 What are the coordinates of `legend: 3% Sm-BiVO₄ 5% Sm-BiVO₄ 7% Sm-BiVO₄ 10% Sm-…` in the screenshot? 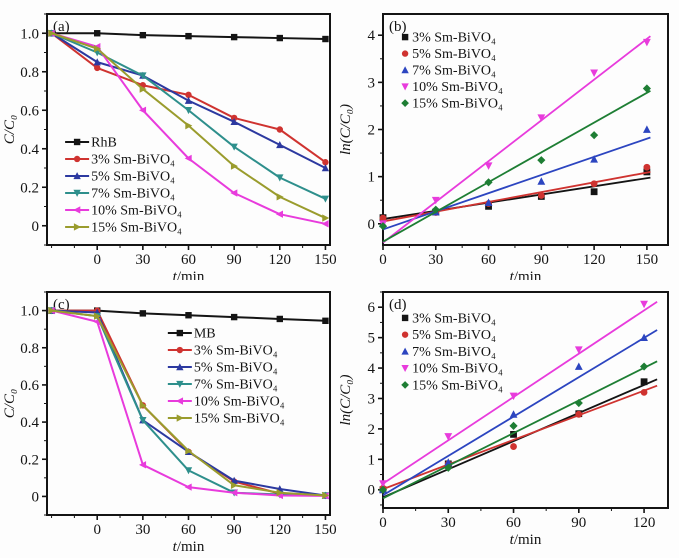 It's located at (452, 352).